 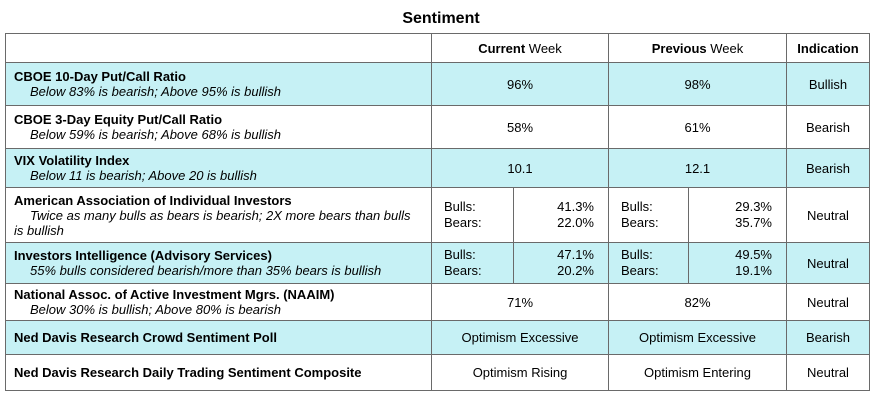 I want to click on indicator-name: VIX Volatility Index, so click(x=72, y=160).